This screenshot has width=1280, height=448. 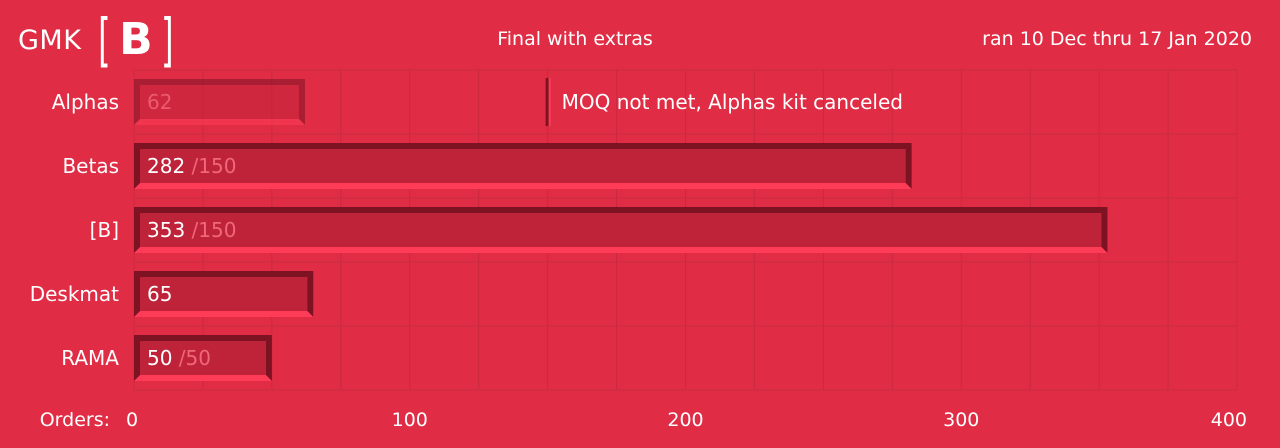 I want to click on x-tick-label: 100, so click(x=410, y=420).